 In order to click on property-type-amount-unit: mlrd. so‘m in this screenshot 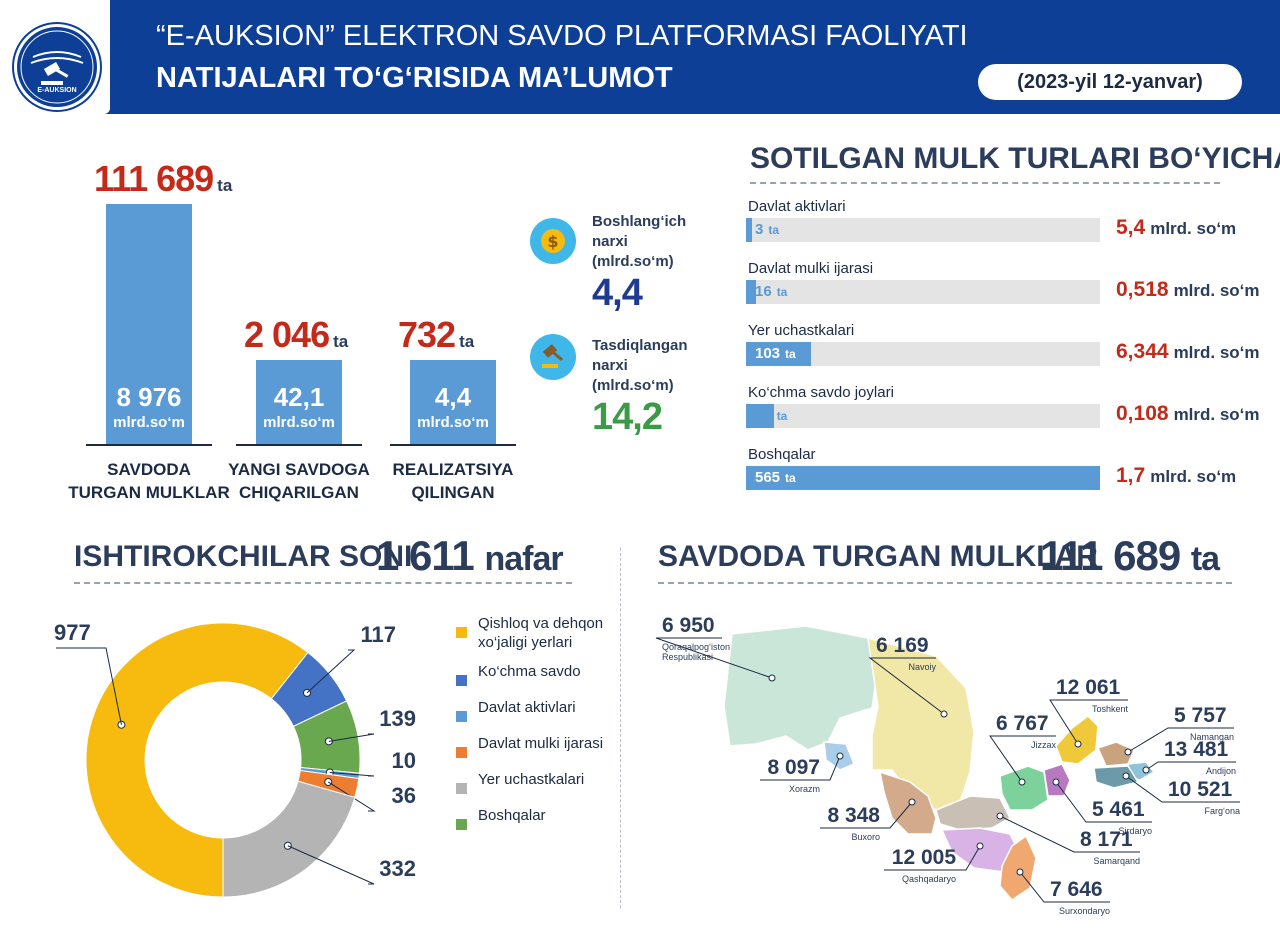, I will do `click(1193, 476)`.